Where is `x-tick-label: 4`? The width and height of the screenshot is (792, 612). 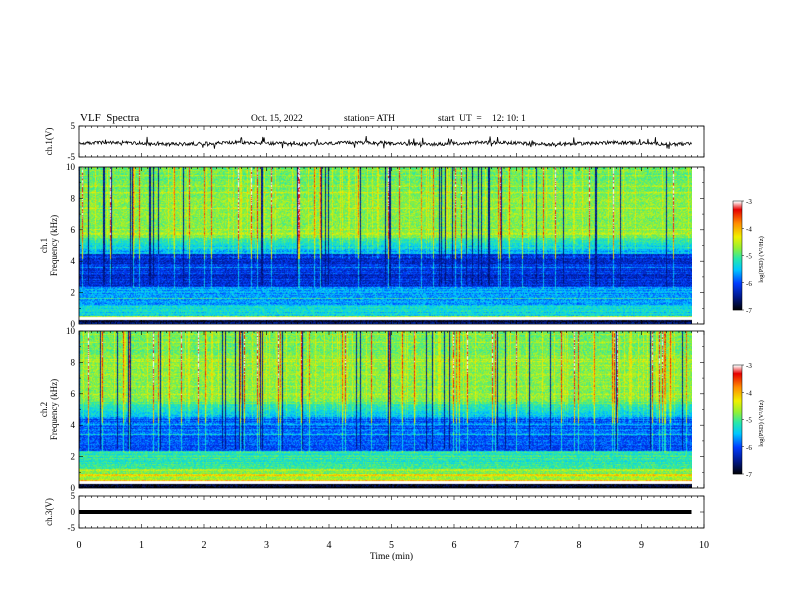
x-tick-label: 4 is located at coordinates (329, 545).